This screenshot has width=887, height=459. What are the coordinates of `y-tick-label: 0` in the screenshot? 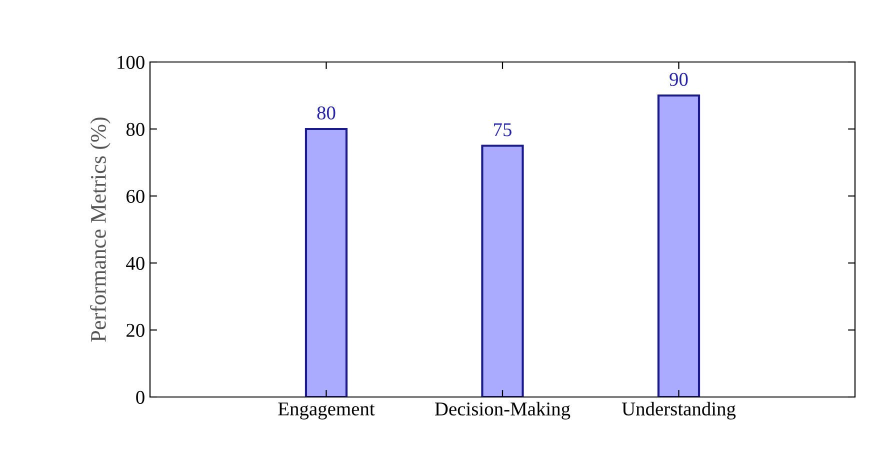 It's located at (140, 397).